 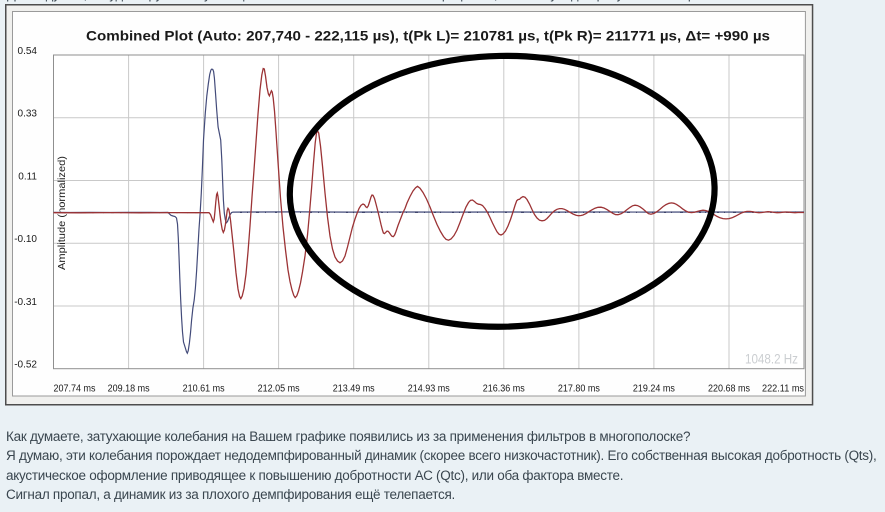 What do you see at coordinates (729, 388) in the screenshot?
I see `svg-text: 220.68 ms` at bounding box center [729, 388].